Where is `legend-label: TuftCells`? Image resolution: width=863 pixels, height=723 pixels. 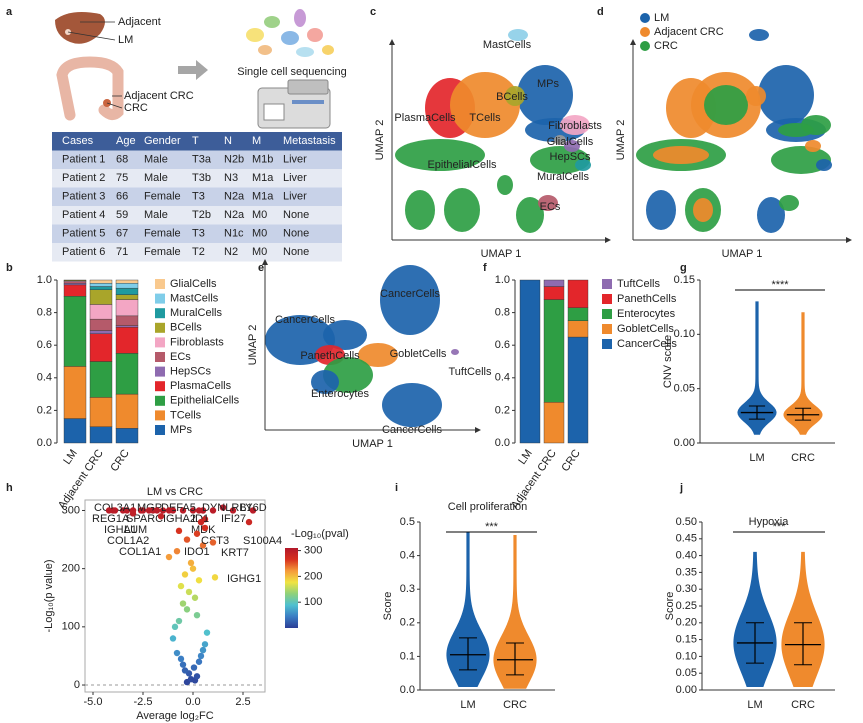 legend-label: TuftCells is located at coordinates (638, 284).